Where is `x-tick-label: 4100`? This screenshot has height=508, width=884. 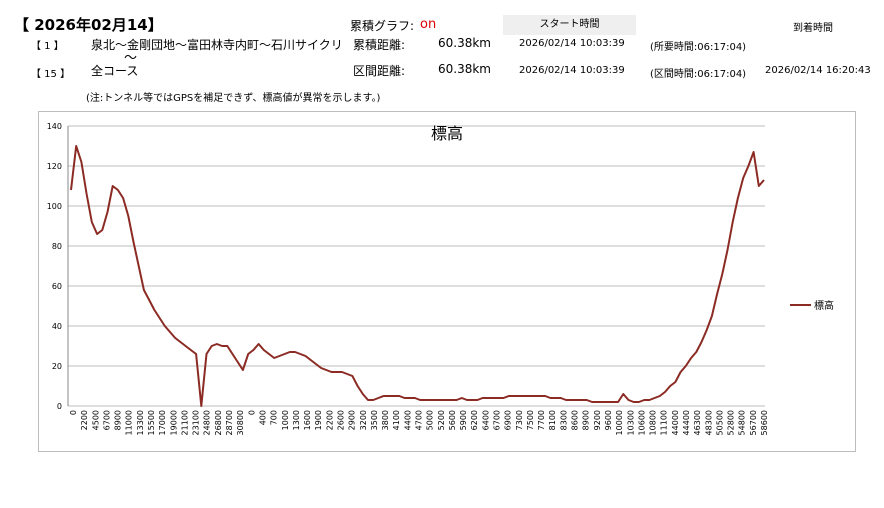
x-tick-label: 4100 is located at coordinates (396, 420).